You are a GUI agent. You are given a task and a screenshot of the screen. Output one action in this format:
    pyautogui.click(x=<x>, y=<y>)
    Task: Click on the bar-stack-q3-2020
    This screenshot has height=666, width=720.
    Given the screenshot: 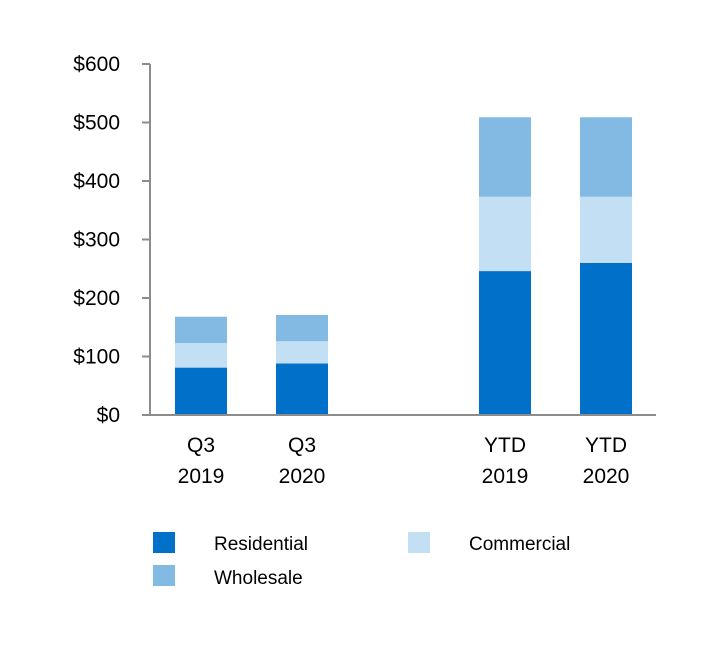 What is the action you would take?
    pyautogui.click(x=302, y=364)
    